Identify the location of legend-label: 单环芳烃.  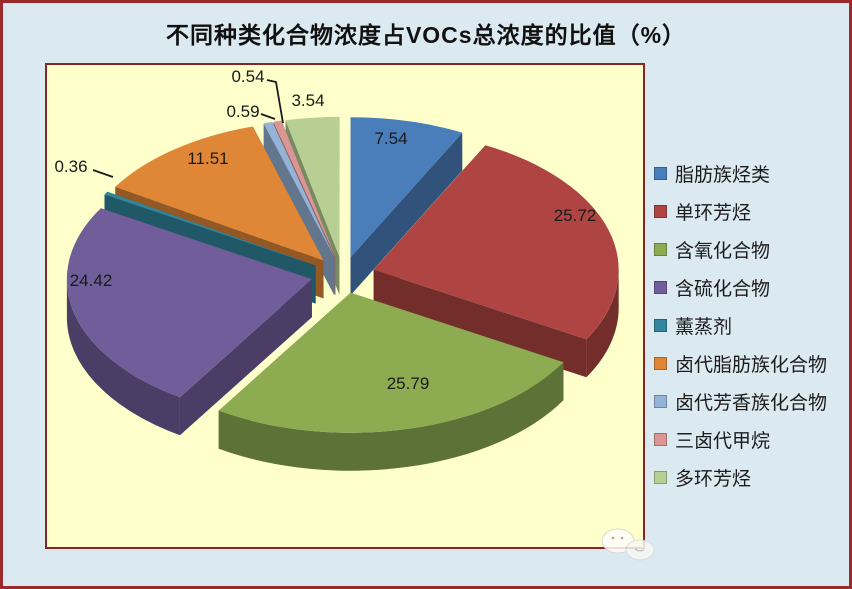
(713, 213).